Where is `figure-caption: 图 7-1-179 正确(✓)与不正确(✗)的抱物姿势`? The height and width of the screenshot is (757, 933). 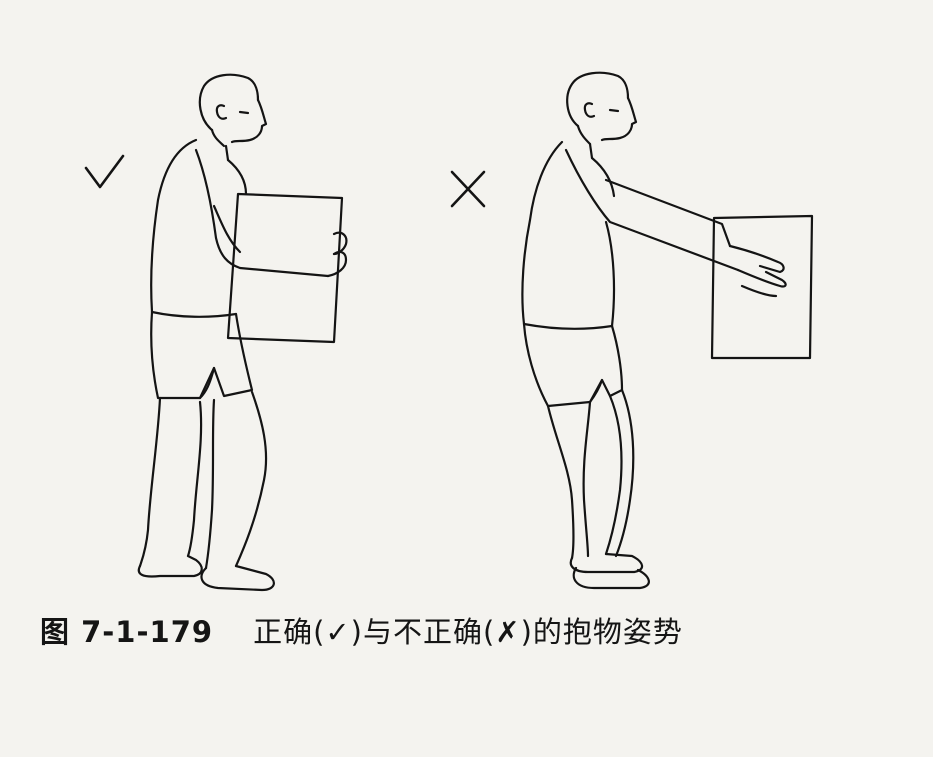
figure-caption: 图 7-1-179 正确(✓)与不正确(✗)的抱物姿势 is located at coordinates (470, 630).